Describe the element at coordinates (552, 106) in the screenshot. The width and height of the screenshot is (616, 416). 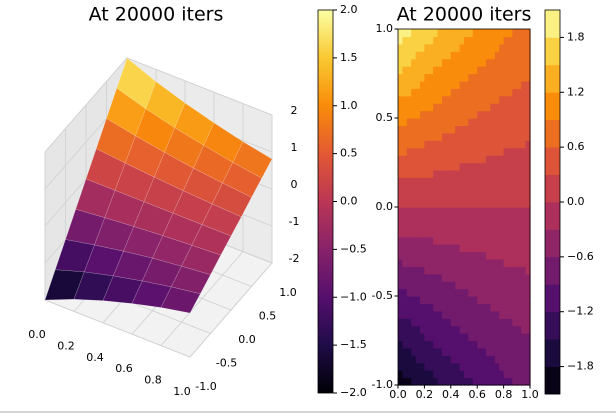
I see `colorbar-band` at that location.